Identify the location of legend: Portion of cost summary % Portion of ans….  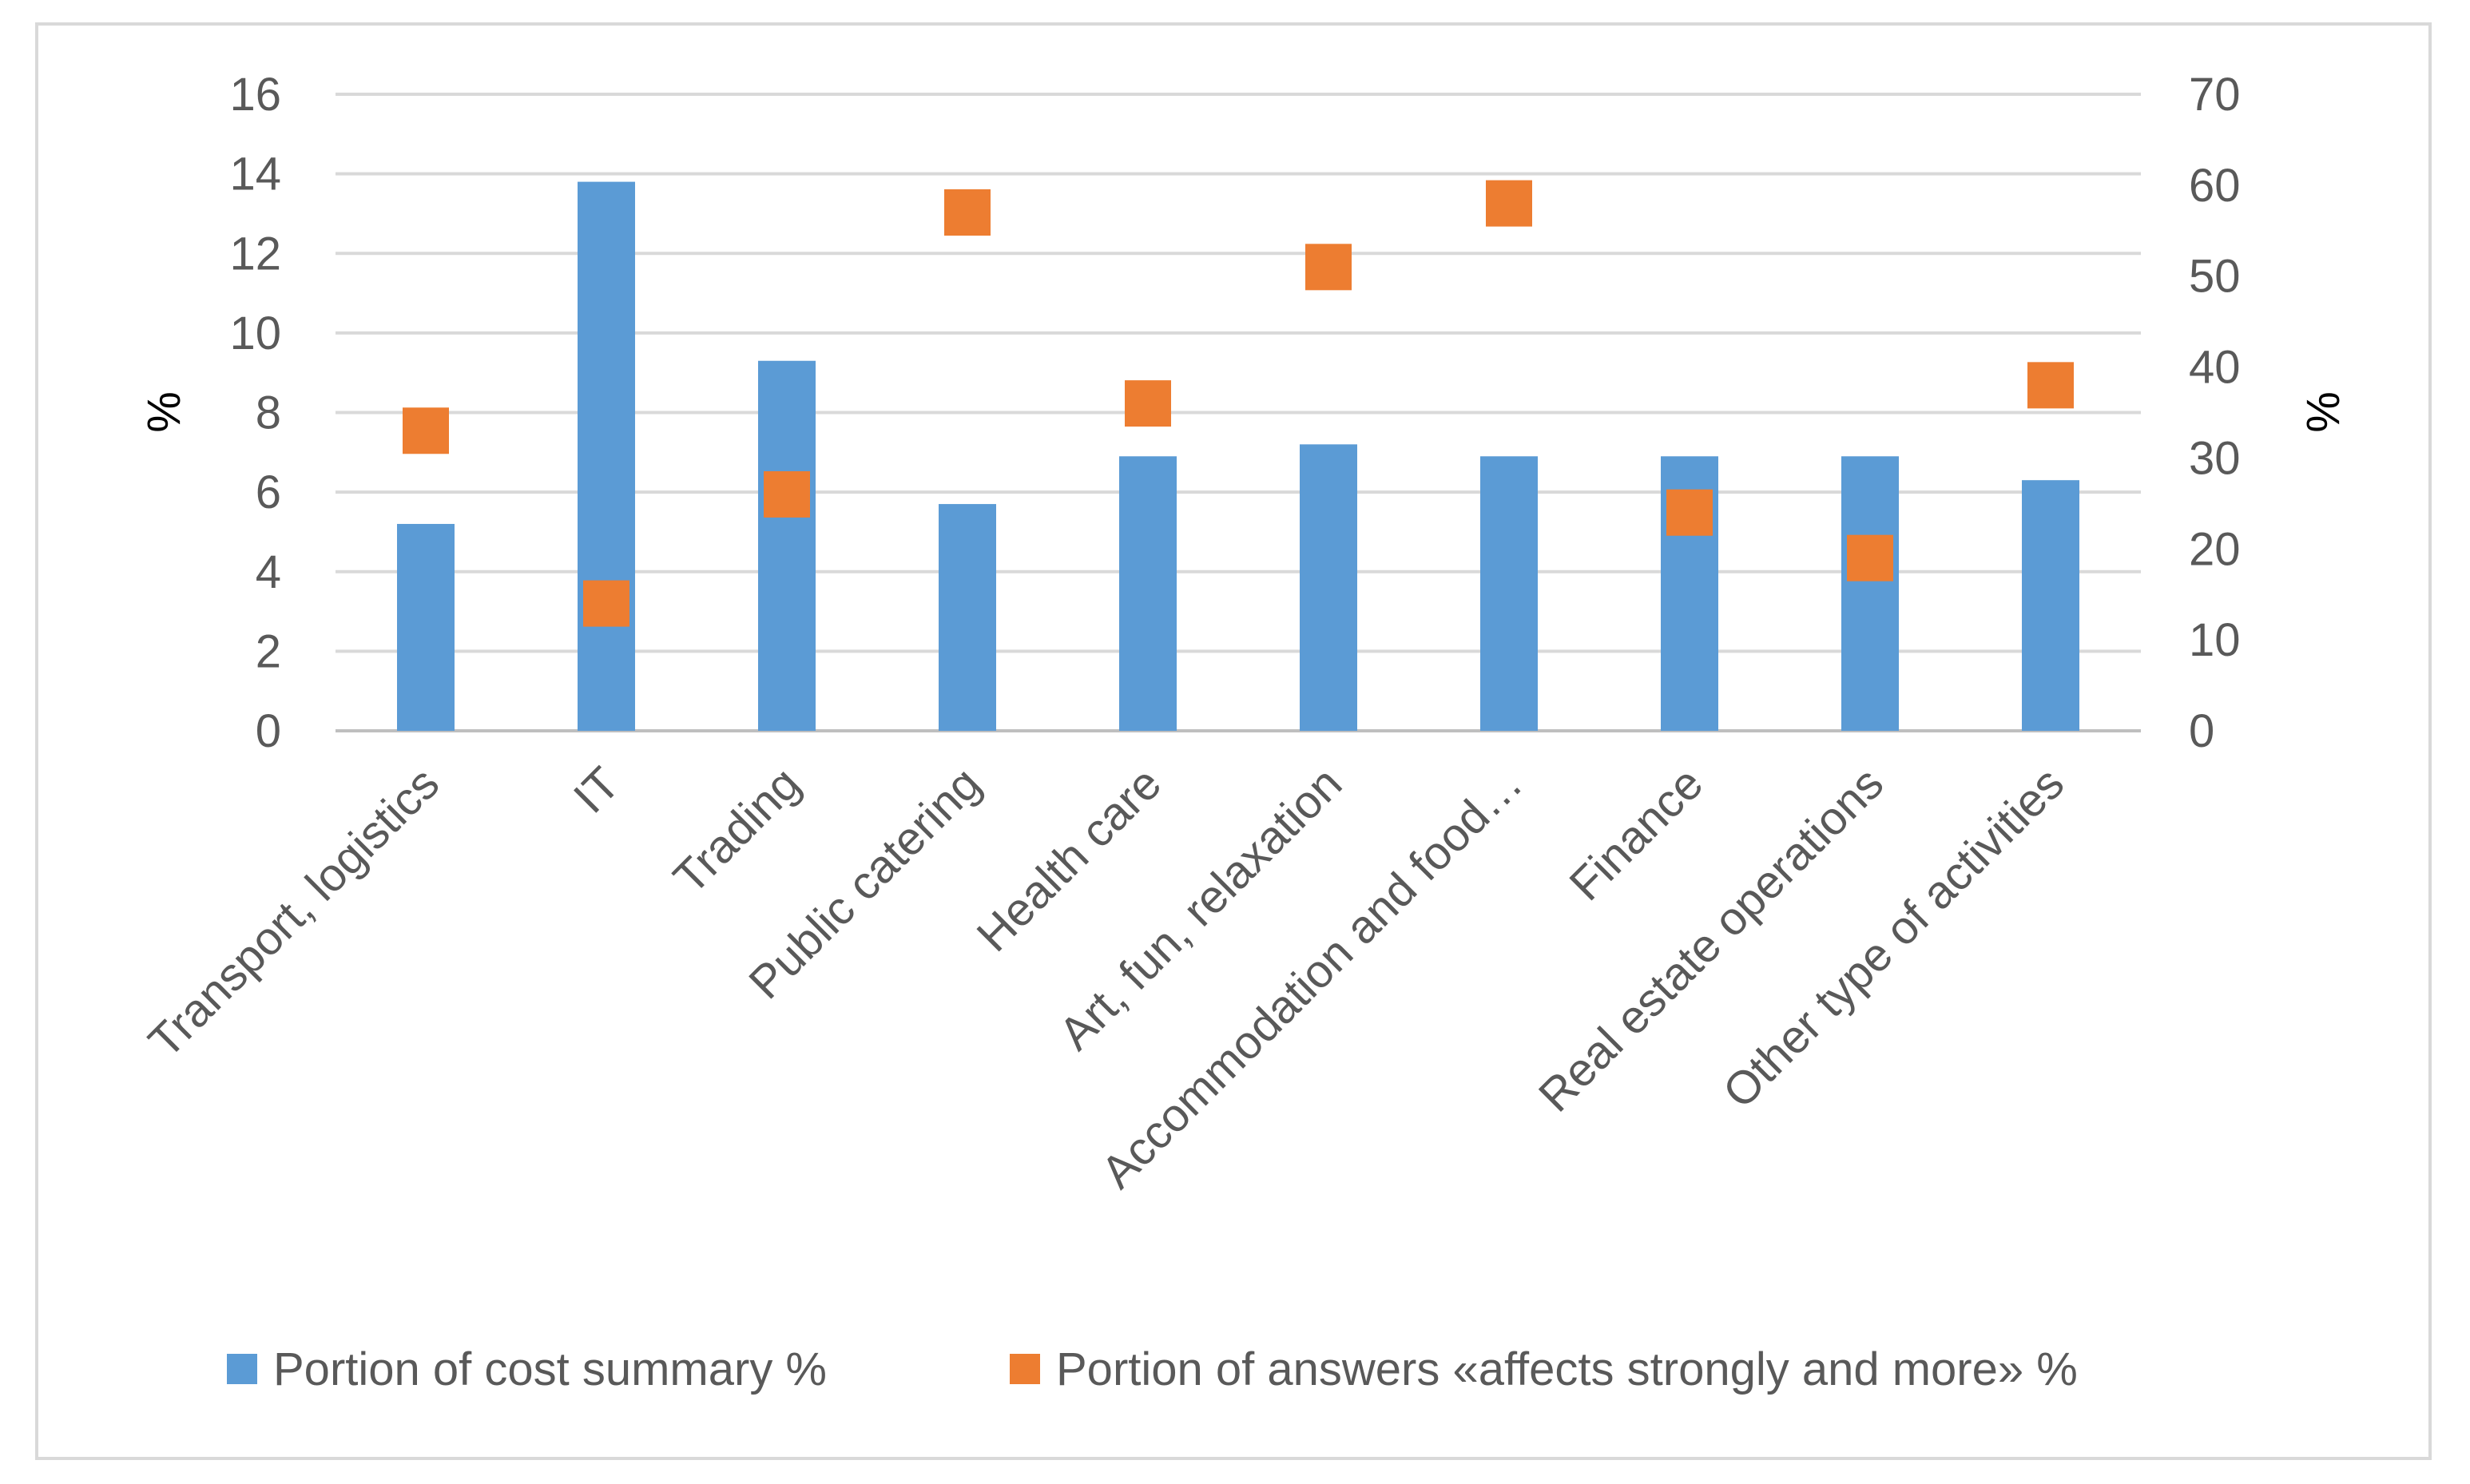
(1152, 1369).